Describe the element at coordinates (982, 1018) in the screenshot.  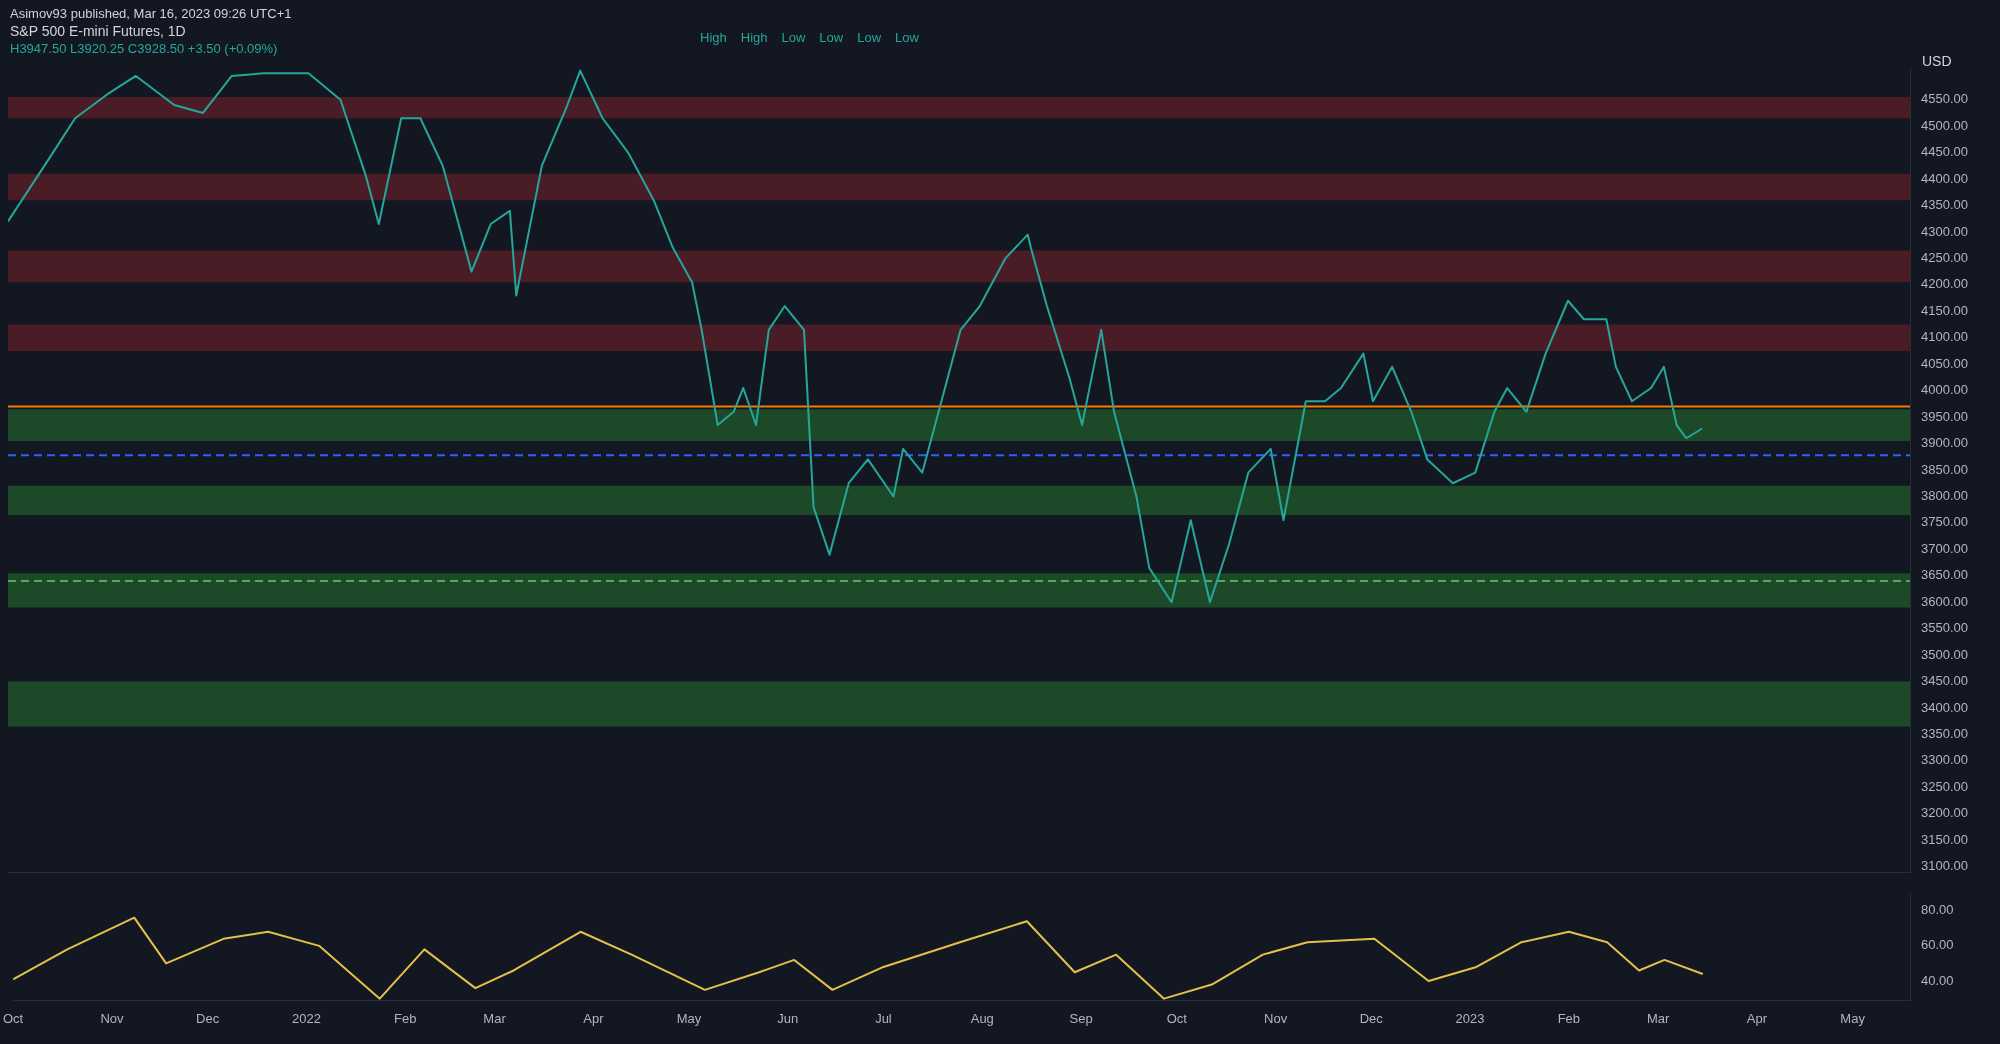
I see `x-tick-label: Aug` at that location.